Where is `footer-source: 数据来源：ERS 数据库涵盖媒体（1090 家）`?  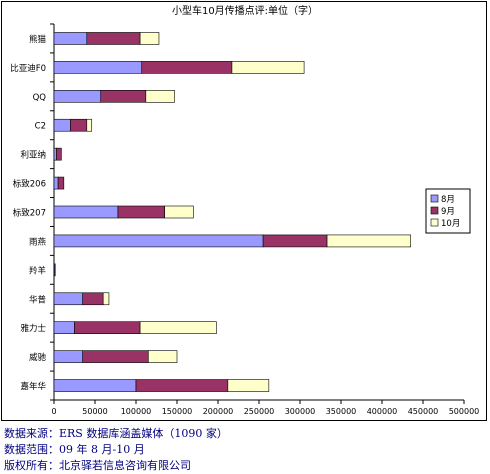
footer-source: 数据来源：ERS 数据库涵盖媒体（1090 家） is located at coordinates (246, 434).